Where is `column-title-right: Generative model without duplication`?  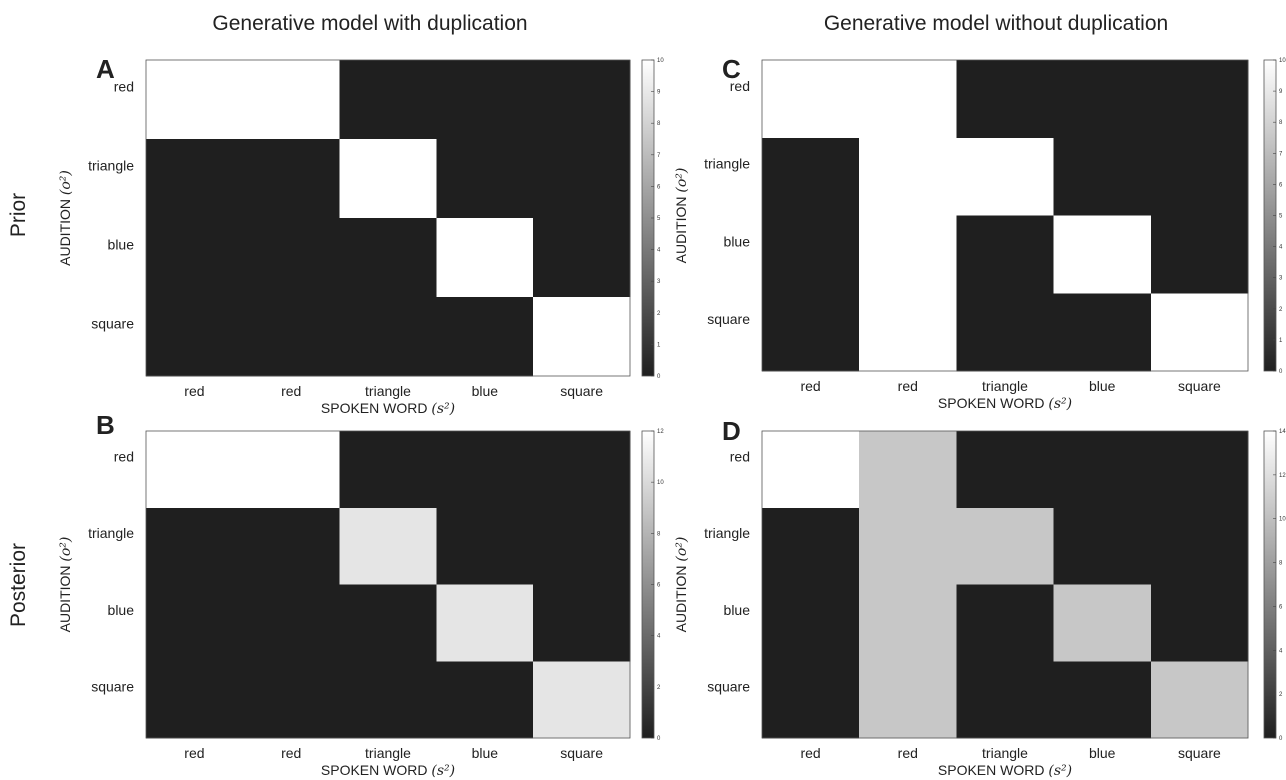
column-title-right: Generative model without duplication is located at coordinates (996, 23).